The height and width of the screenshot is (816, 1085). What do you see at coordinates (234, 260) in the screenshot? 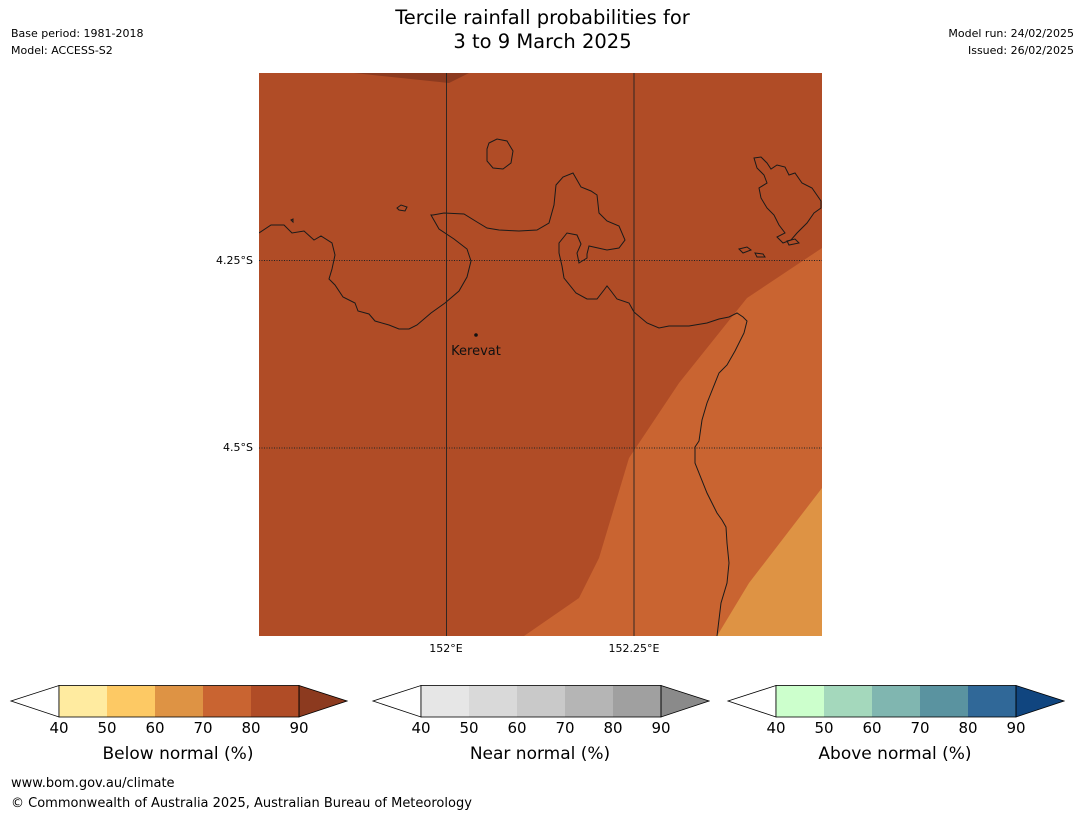
I see `lat-label-4-25: 4.25°S` at bounding box center [234, 260].